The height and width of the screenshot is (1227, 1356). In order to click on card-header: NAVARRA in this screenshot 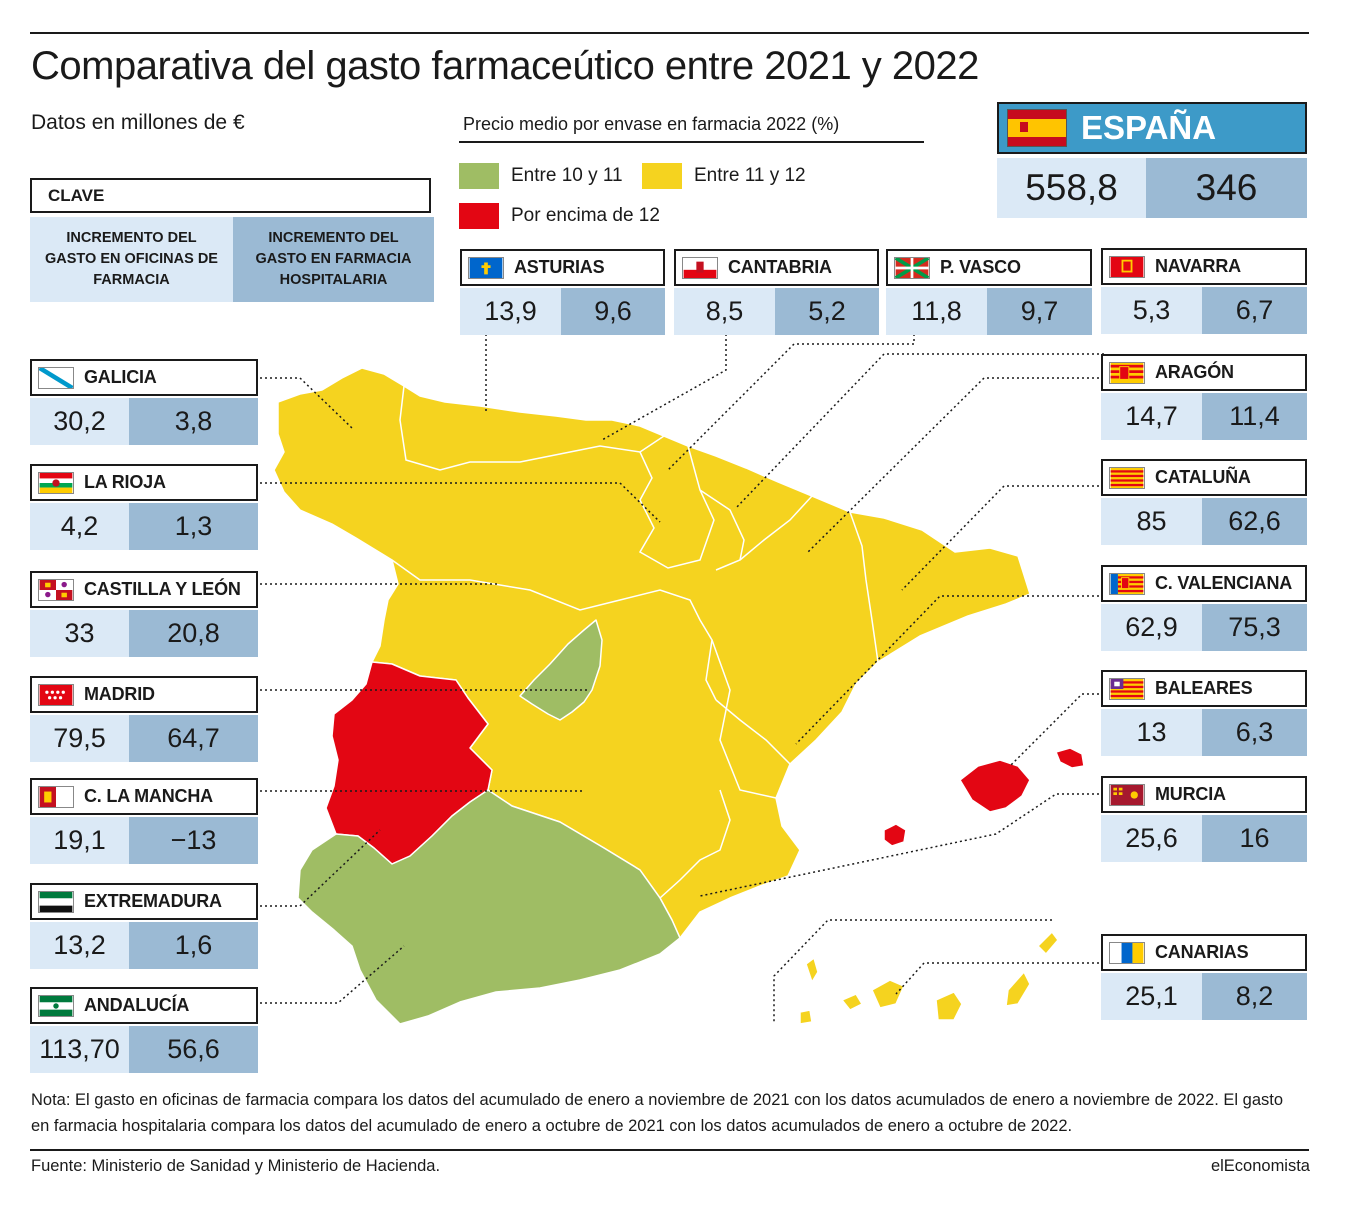, I will do `click(1204, 266)`.